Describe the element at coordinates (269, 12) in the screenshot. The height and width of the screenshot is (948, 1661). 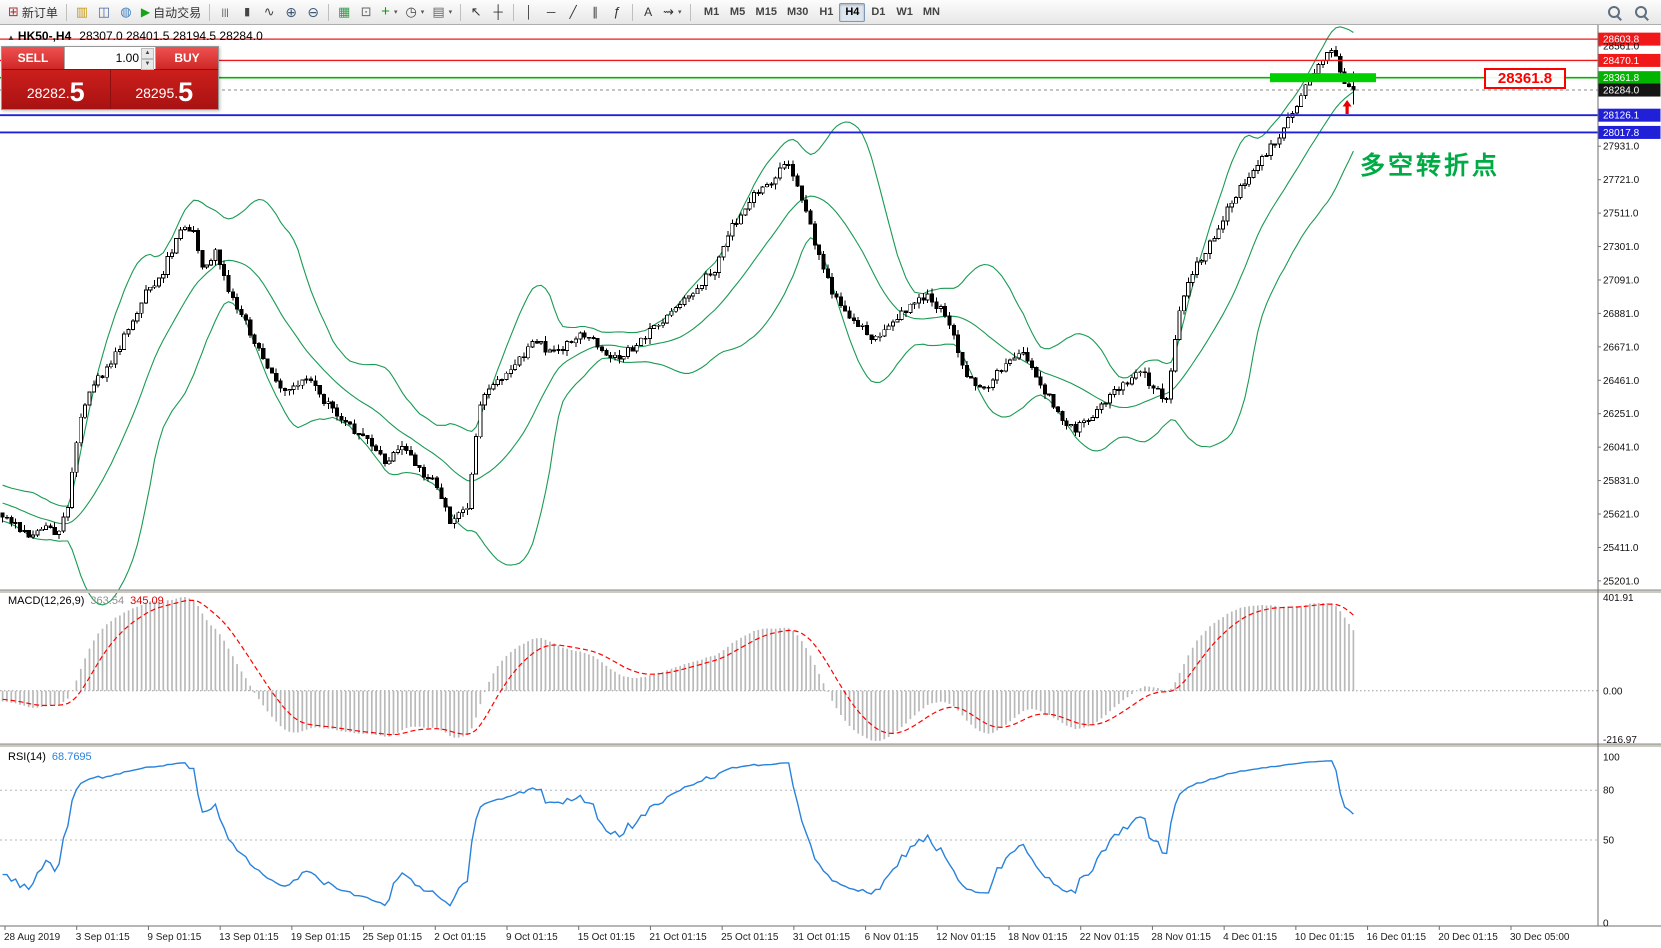
I see `line-chart-button: ∿` at that location.